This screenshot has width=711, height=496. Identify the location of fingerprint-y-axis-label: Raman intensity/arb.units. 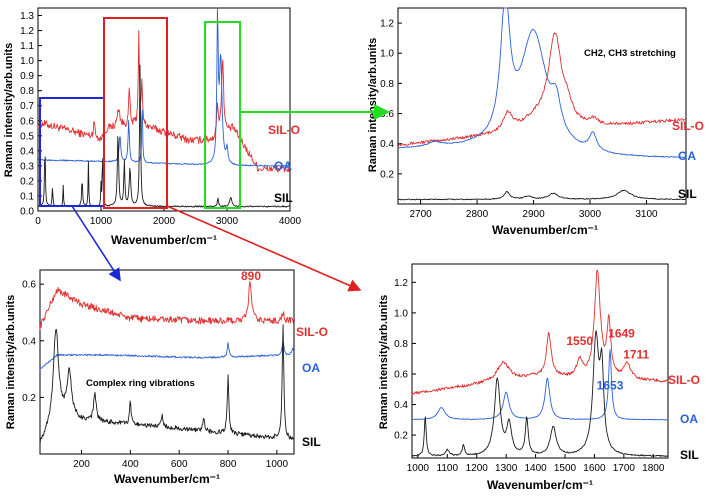
(384, 362).